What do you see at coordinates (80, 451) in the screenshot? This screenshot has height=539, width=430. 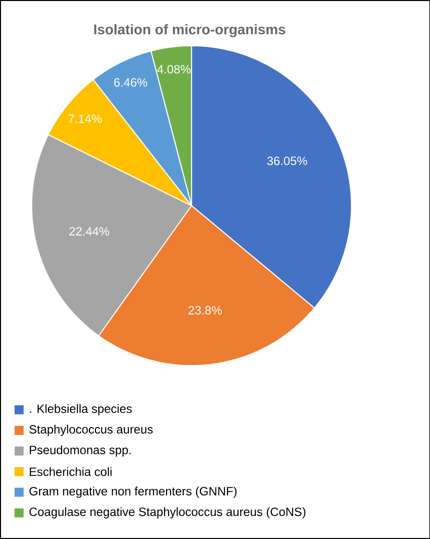 I see `legend-label: Pseudomonas spp.` at bounding box center [80, 451].